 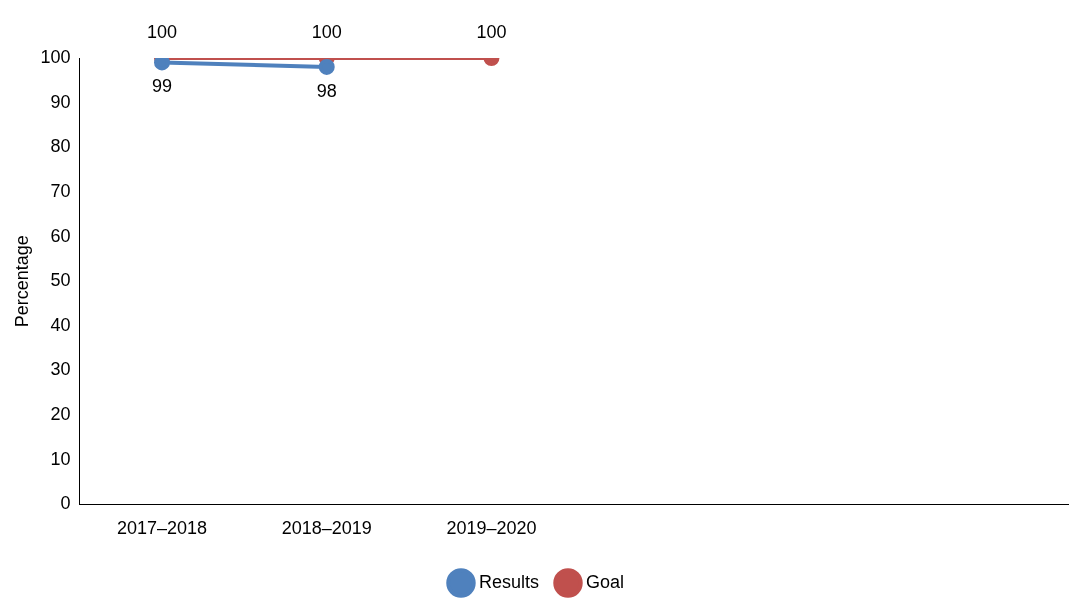 I want to click on y-tick-label: 50, so click(x=60, y=280).